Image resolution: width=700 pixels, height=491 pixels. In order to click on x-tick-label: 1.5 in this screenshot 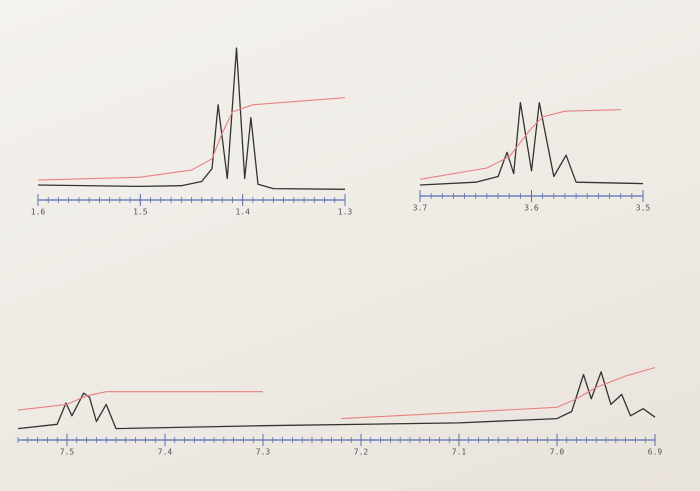, I will do `click(140, 212)`.